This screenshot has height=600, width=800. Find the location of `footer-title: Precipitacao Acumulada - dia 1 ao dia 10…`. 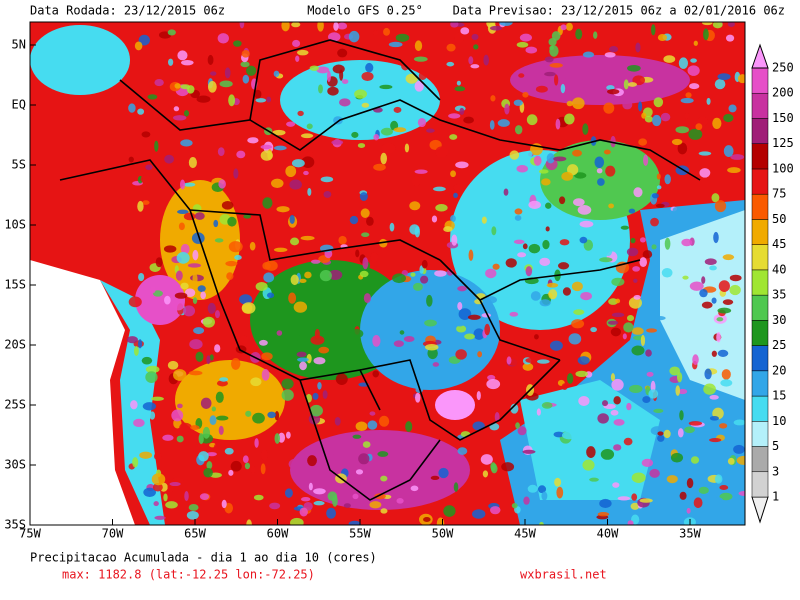

footer-title: Precipitacao Acumulada - dia 1 ao dia 10… is located at coordinates (203, 558).